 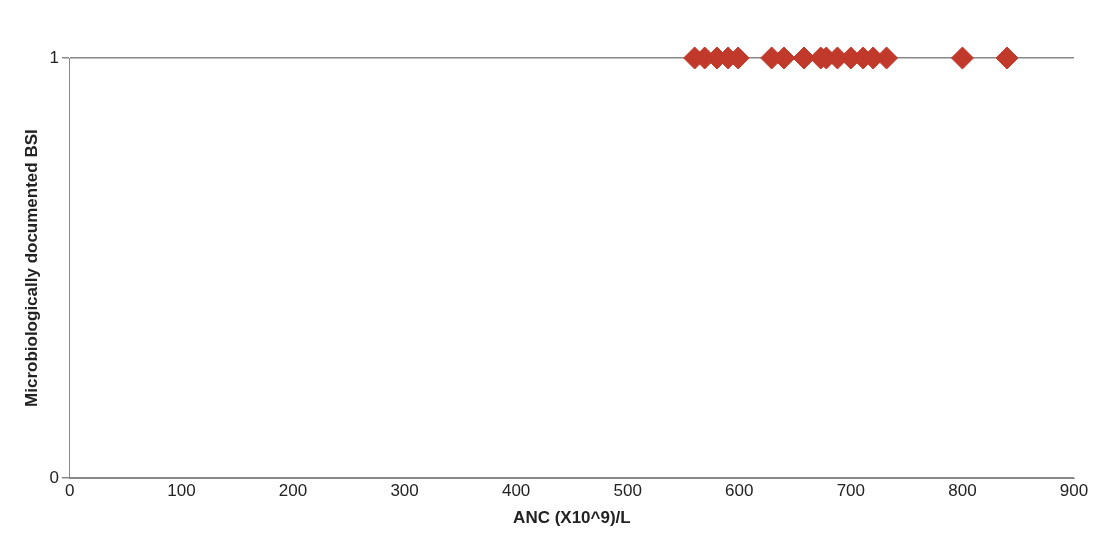 What do you see at coordinates (739, 491) in the screenshot?
I see `x-tick-label: 600` at bounding box center [739, 491].